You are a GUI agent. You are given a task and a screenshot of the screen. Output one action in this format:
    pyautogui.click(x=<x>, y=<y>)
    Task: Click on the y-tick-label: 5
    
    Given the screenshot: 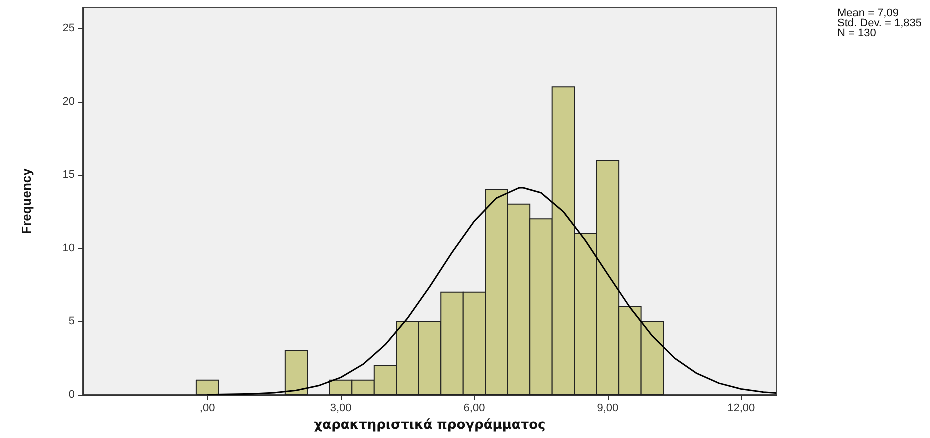 What is the action you would take?
    pyautogui.click(x=71, y=322)
    